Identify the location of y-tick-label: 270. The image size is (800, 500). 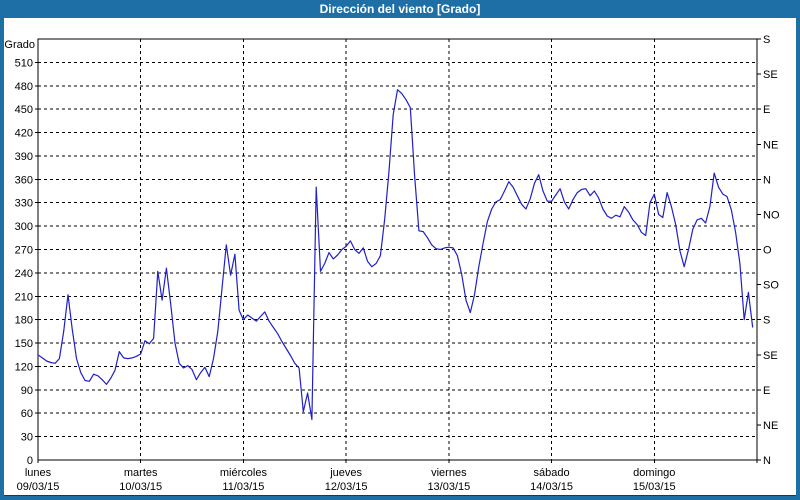
(24, 251).